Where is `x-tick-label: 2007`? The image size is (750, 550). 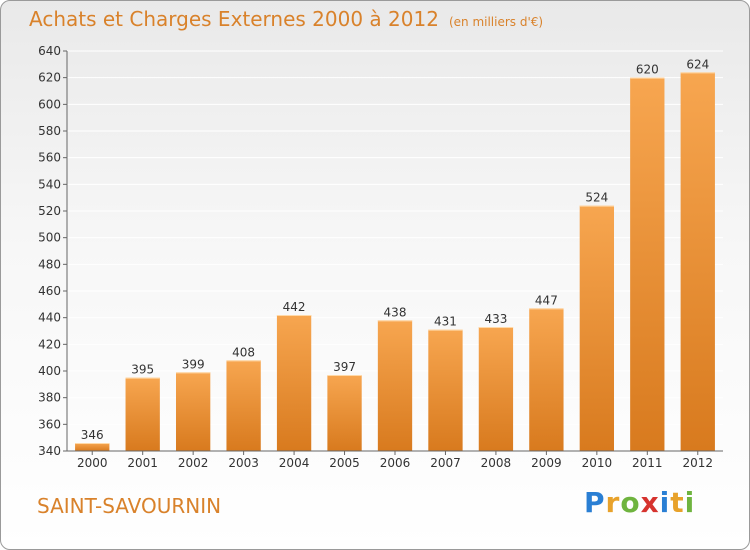 x-tick-label: 2007 is located at coordinates (445, 463).